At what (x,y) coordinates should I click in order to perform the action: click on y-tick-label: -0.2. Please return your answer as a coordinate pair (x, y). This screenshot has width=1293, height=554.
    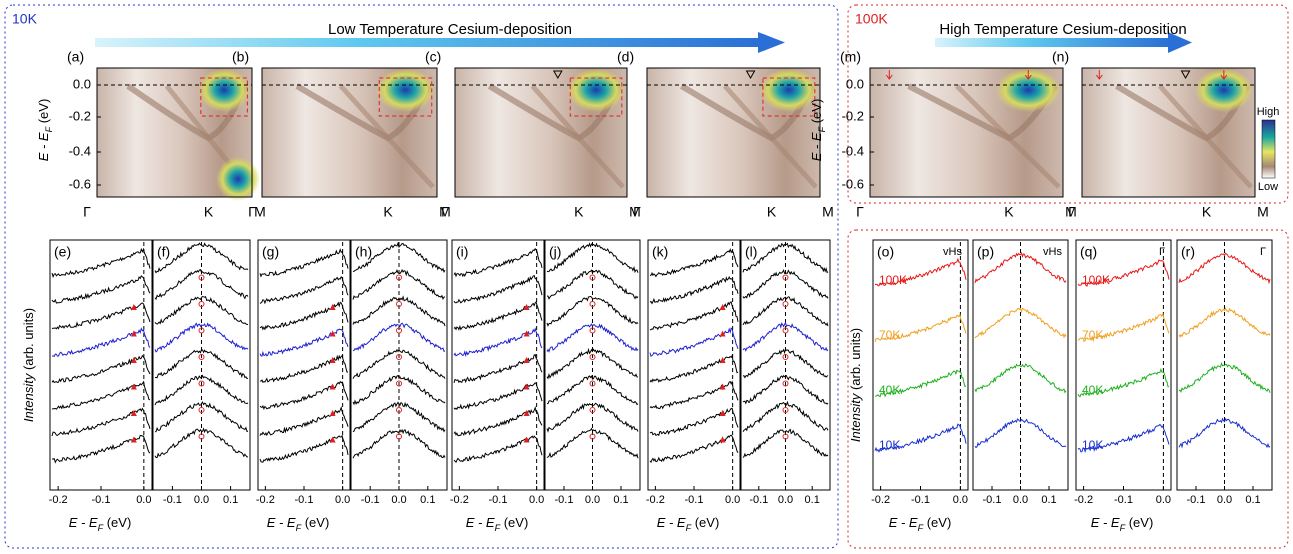
    Looking at the image, I should click on (80, 115).